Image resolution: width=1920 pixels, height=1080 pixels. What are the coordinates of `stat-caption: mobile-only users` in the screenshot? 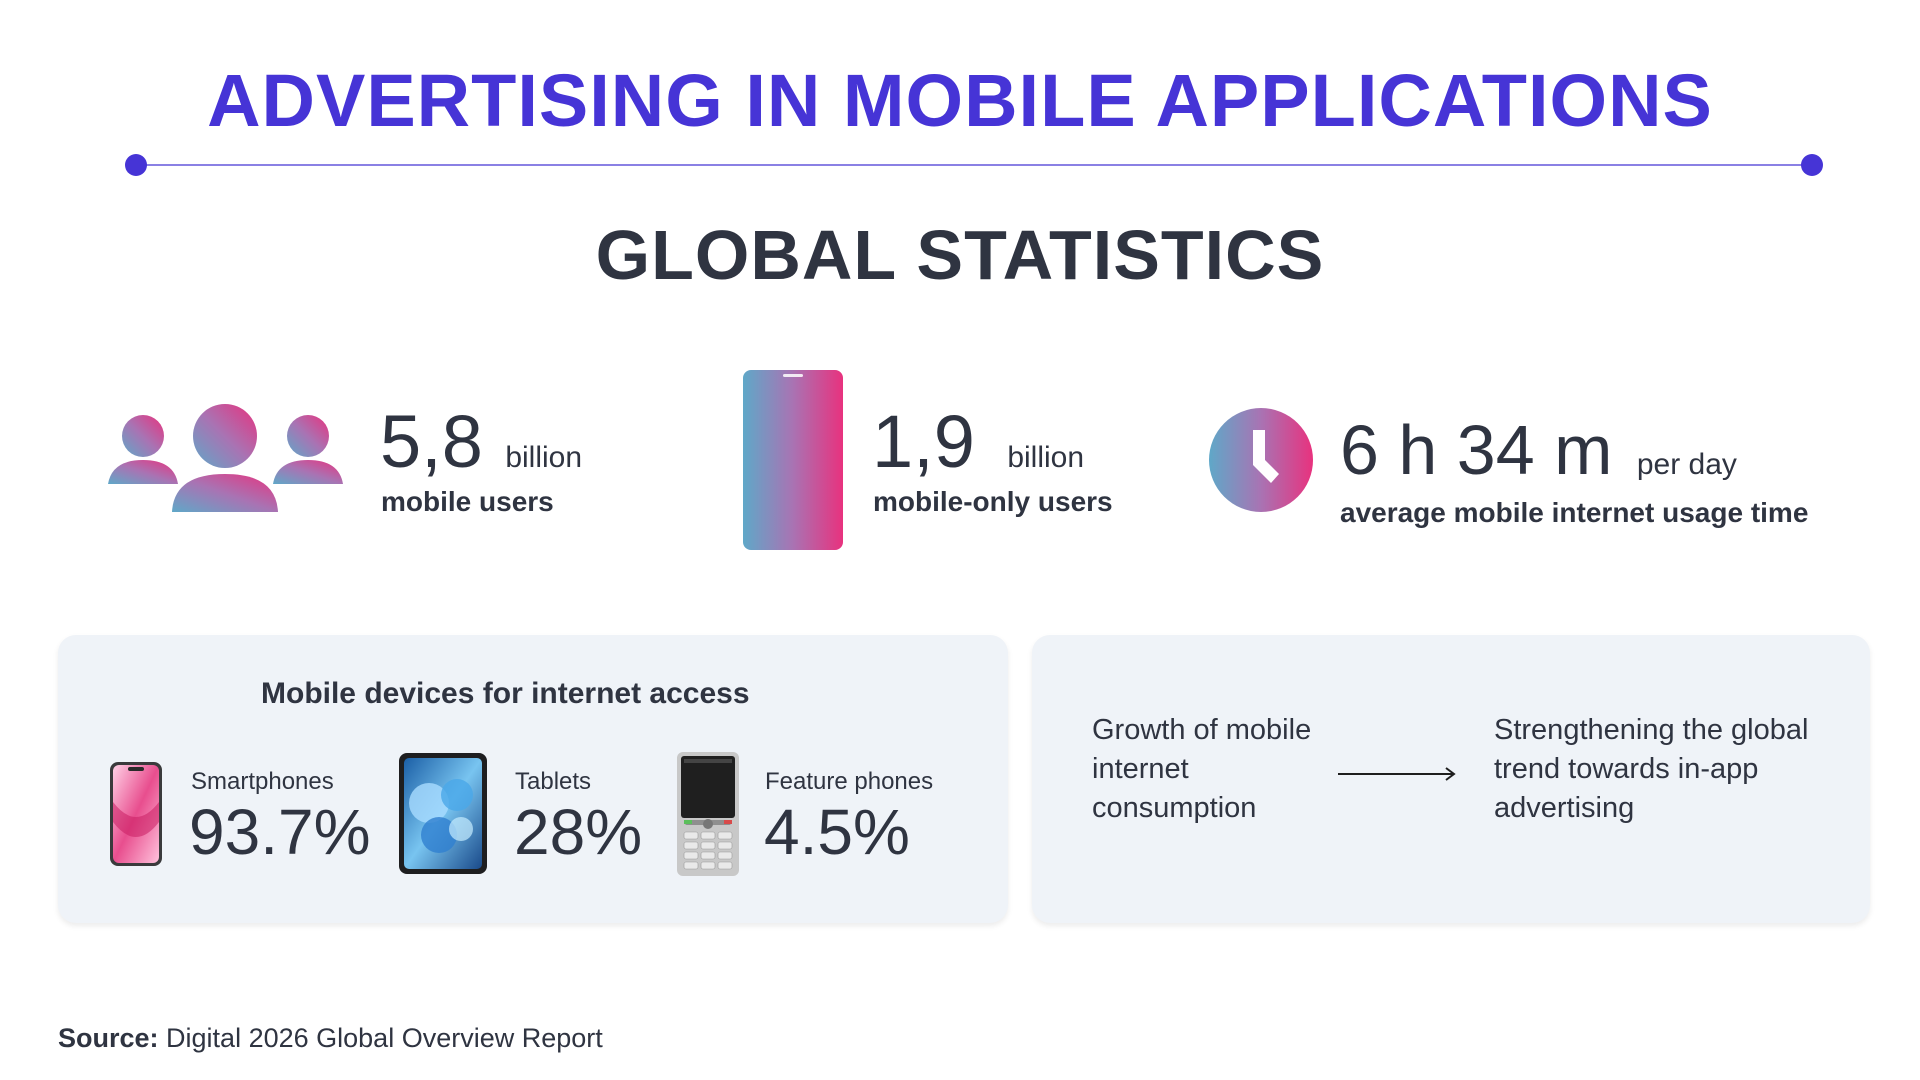 It's located at (993, 501).